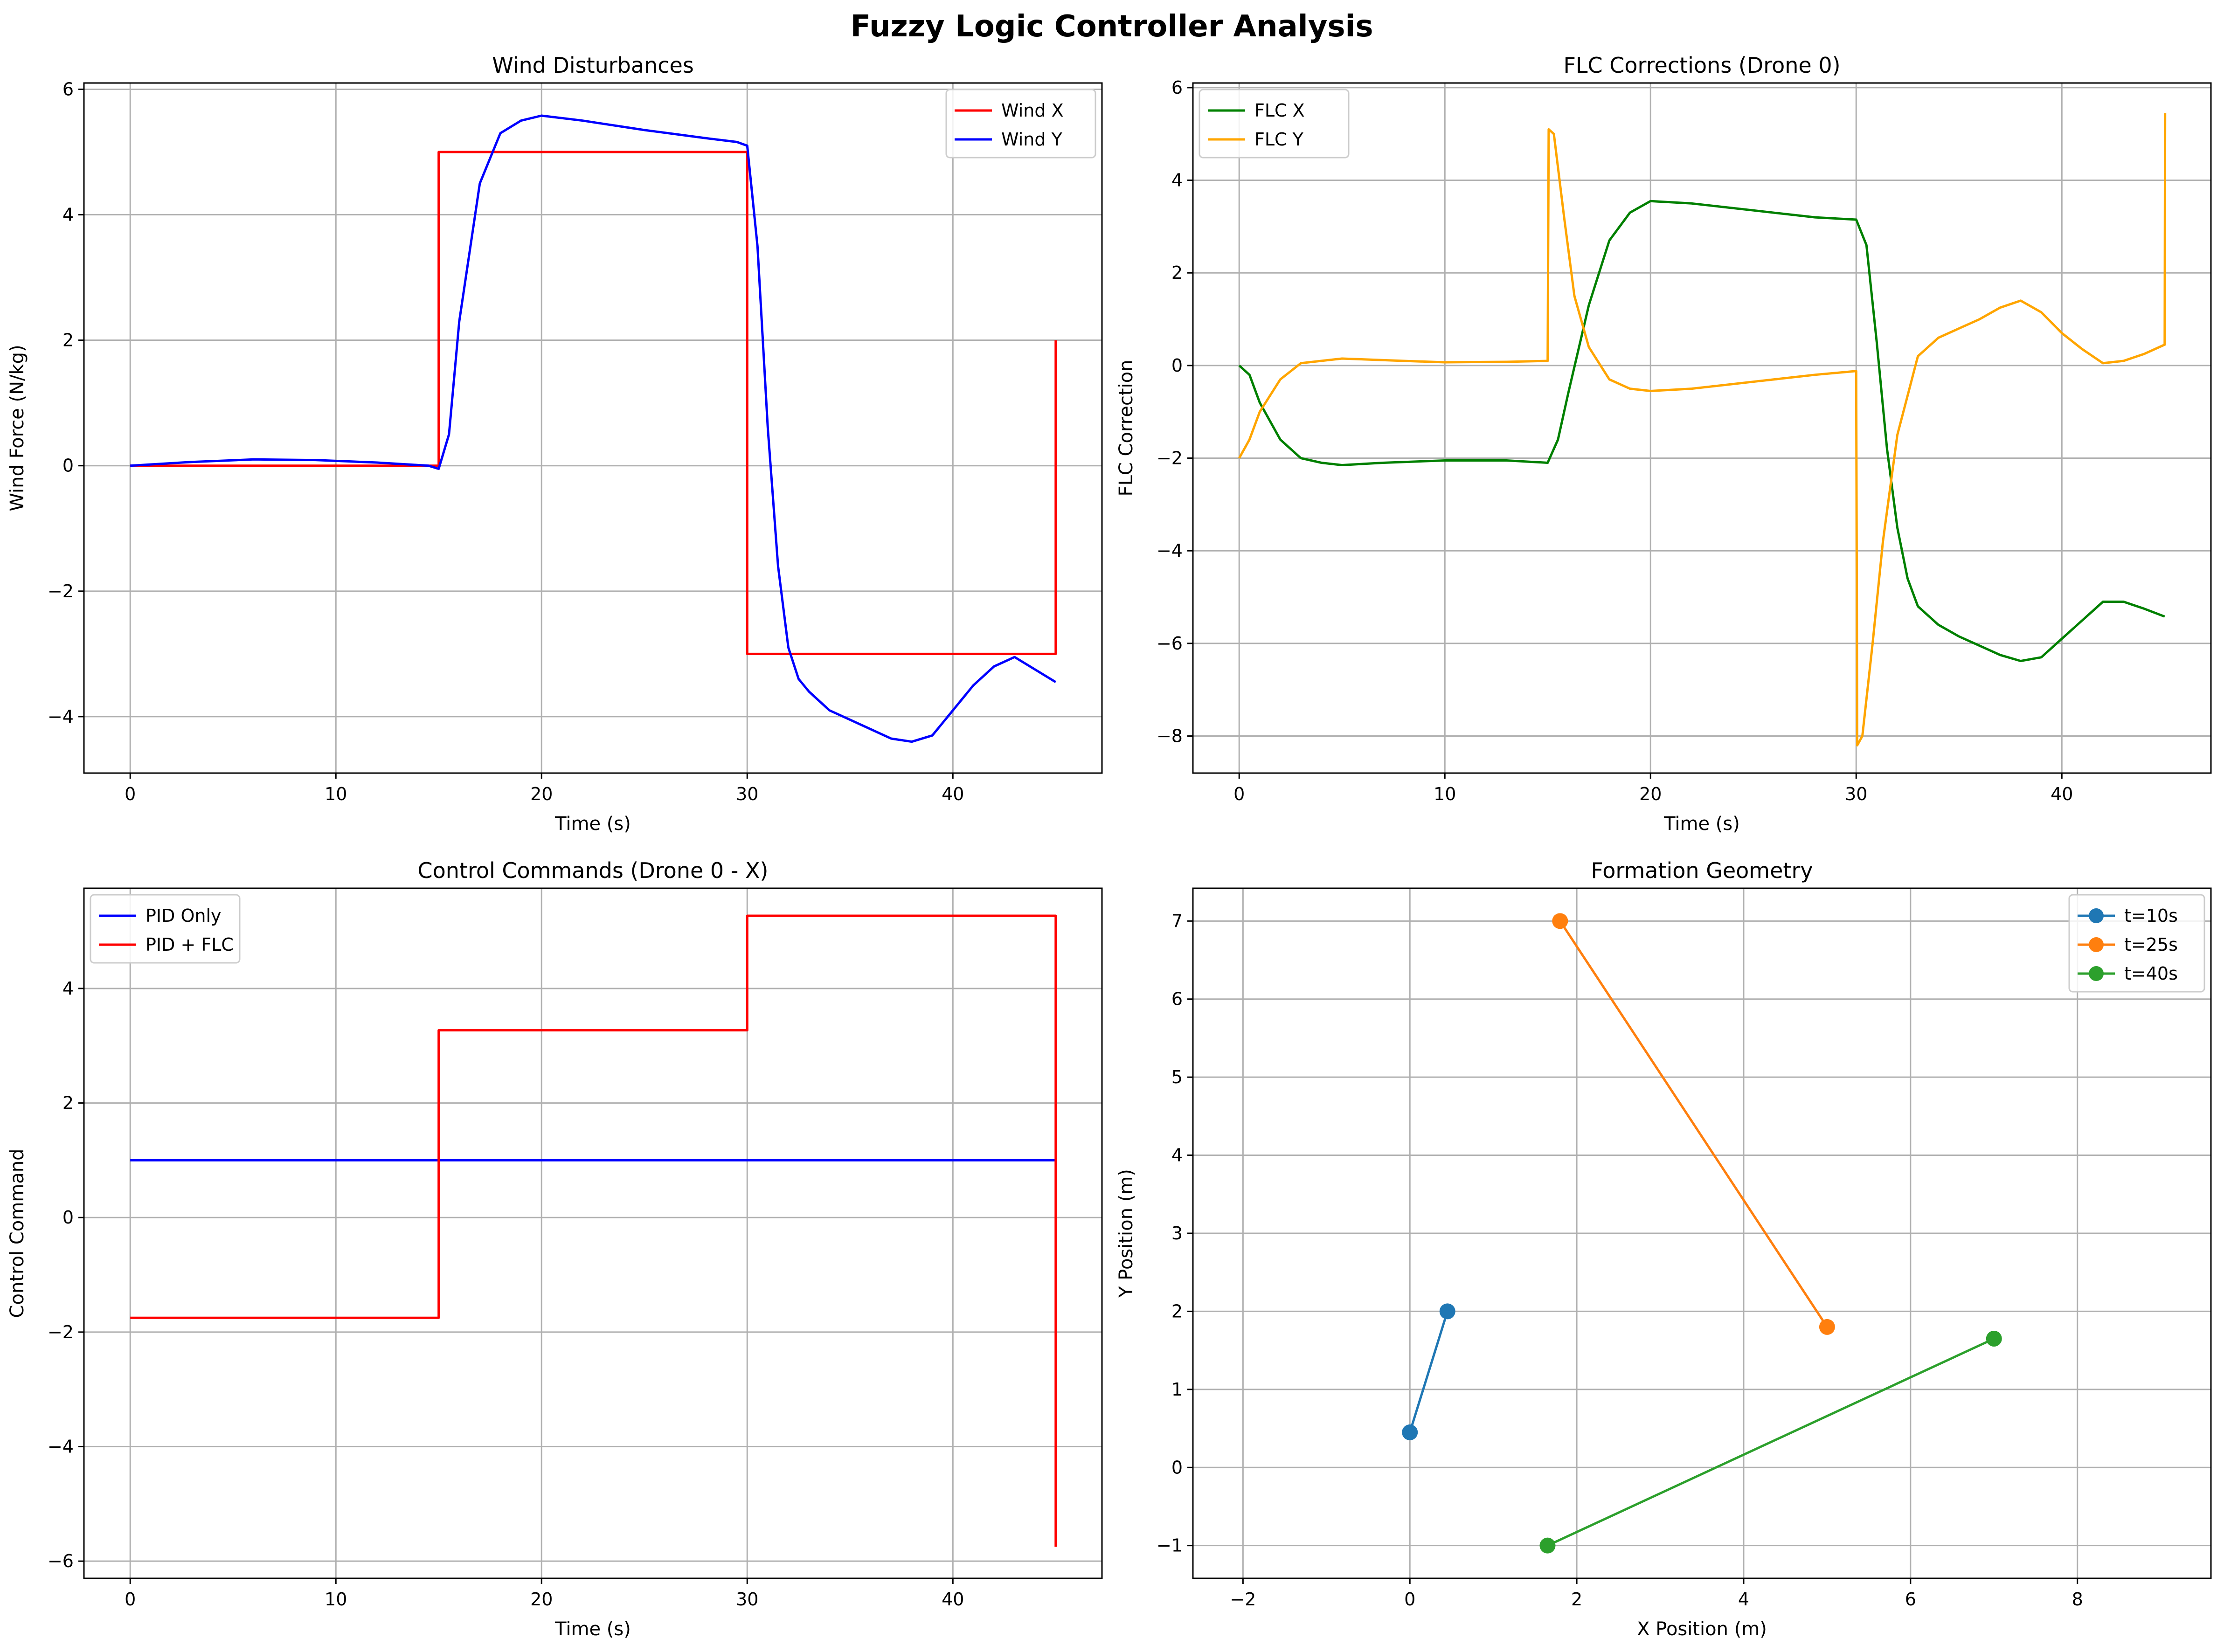  Describe the element at coordinates (1279, 139) in the screenshot. I see `legend-label: FLC Y` at that location.